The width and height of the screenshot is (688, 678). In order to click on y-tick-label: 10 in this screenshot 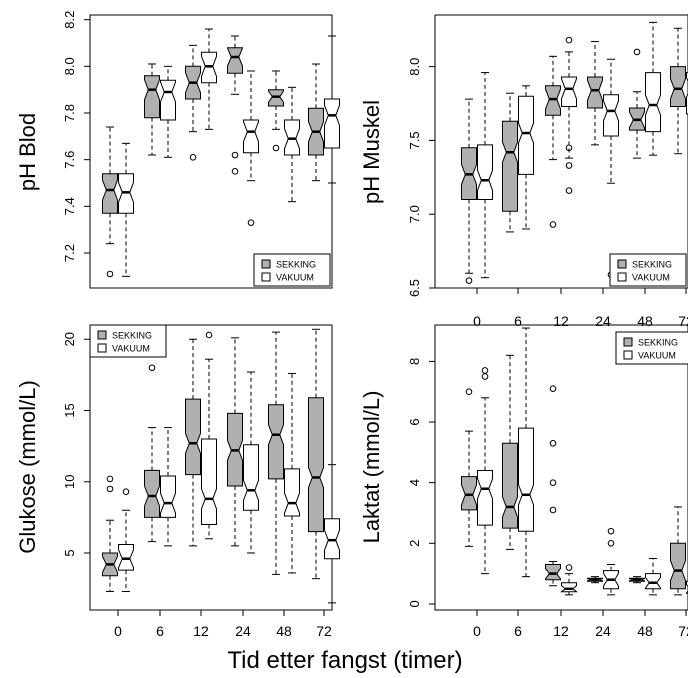, I will do `click(69, 482)`.